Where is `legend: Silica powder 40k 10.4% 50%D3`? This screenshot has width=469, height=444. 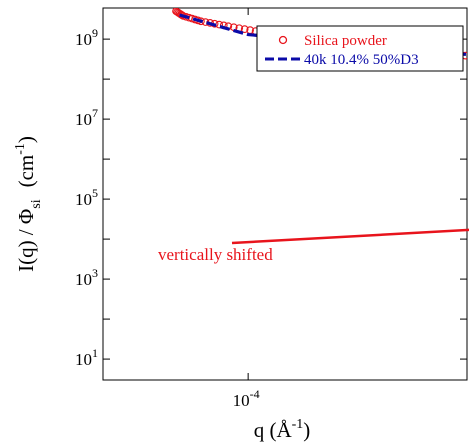
legend: Silica powder 40k 10.4% 50%D3 is located at coordinates (360, 48).